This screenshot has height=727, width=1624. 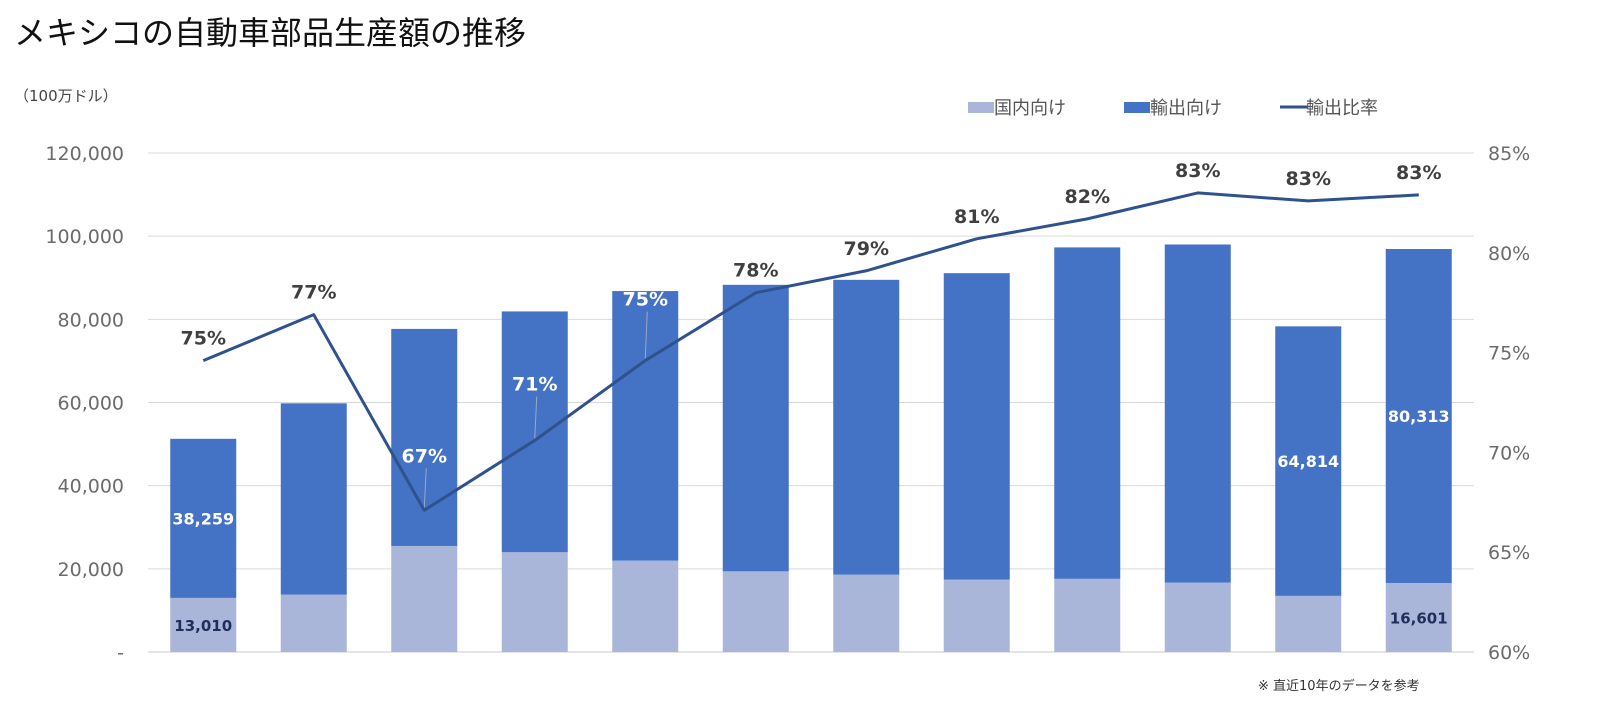 I want to click on legend: 国内向け 輸出向け 輸出比率, so click(x=1173, y=108).